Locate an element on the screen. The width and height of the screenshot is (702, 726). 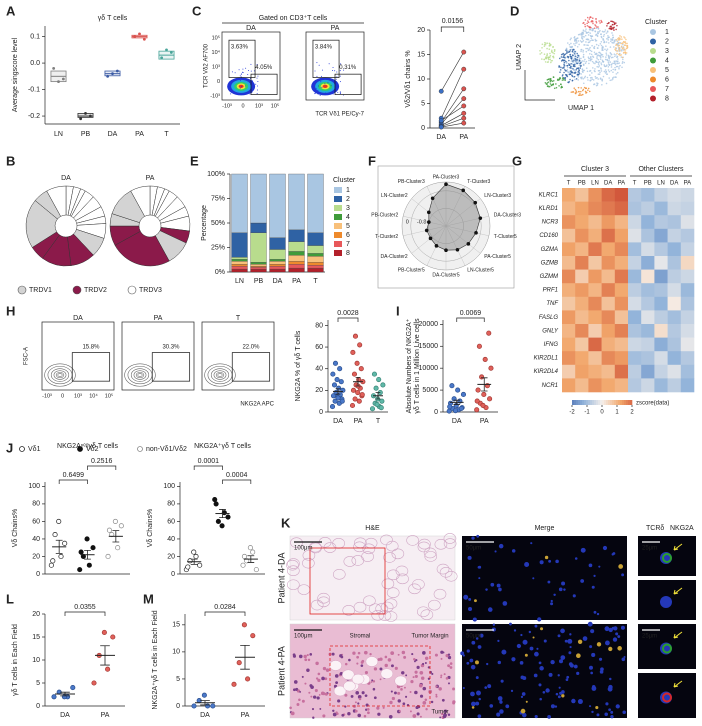
legend-swatch is located at coordinates (338, 253).